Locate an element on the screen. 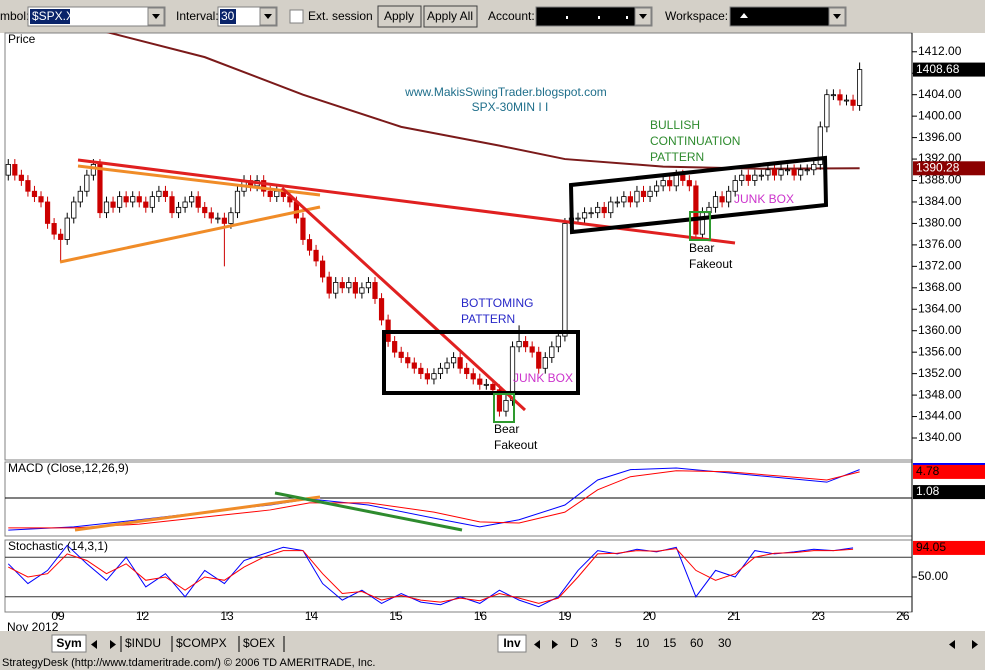 This screenshot has height=670, width=985. x-tick-label: 21 is located at coordinates (734, 616).